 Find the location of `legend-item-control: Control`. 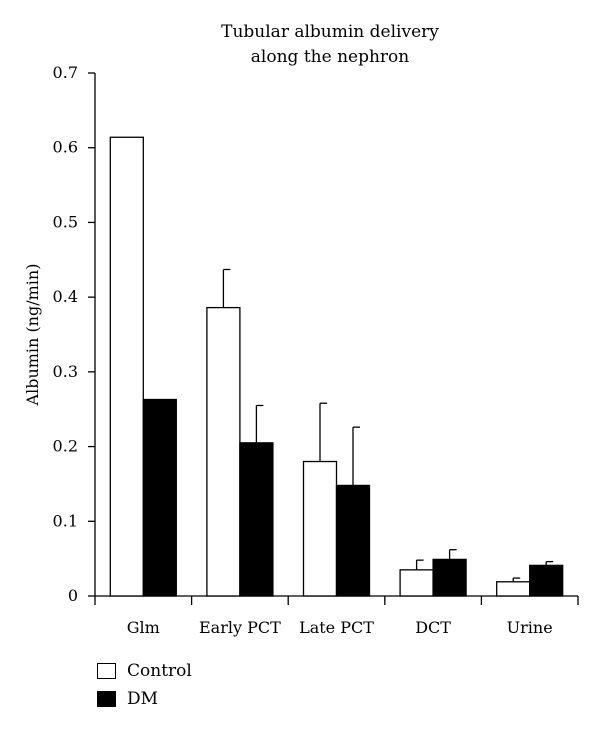

legend-item-control: Control is located at coordinates (144, 671).